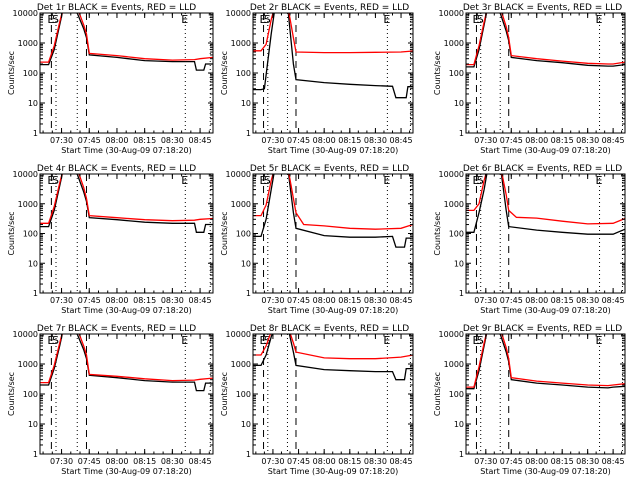 The height and width of the screenshot is (485, 640). Describe the element at coordinates (116, 8) in the screenshot. I see `panel-title: Det 1r BLACK = Events, RED = LLD` at that location.